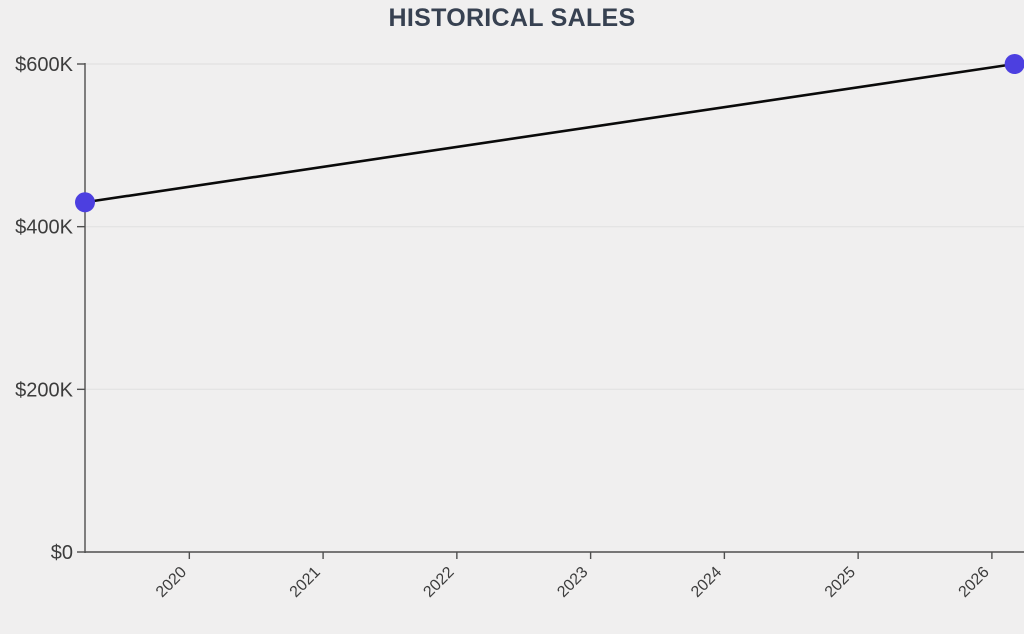 The image size is (1024, 634). I want to click on y-tick-label: $600K, so click(44, 65).